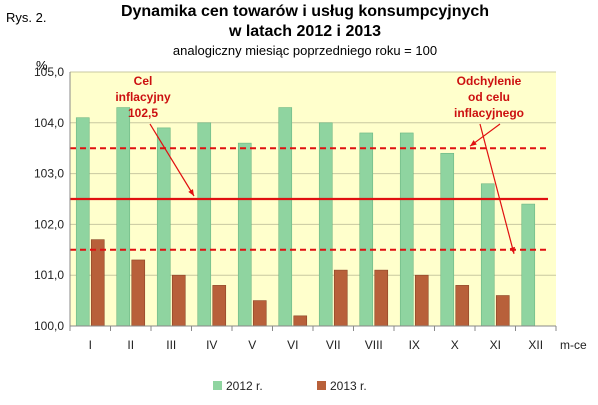  I want to click on y-tick-label: 105,0, so click(49, 72).